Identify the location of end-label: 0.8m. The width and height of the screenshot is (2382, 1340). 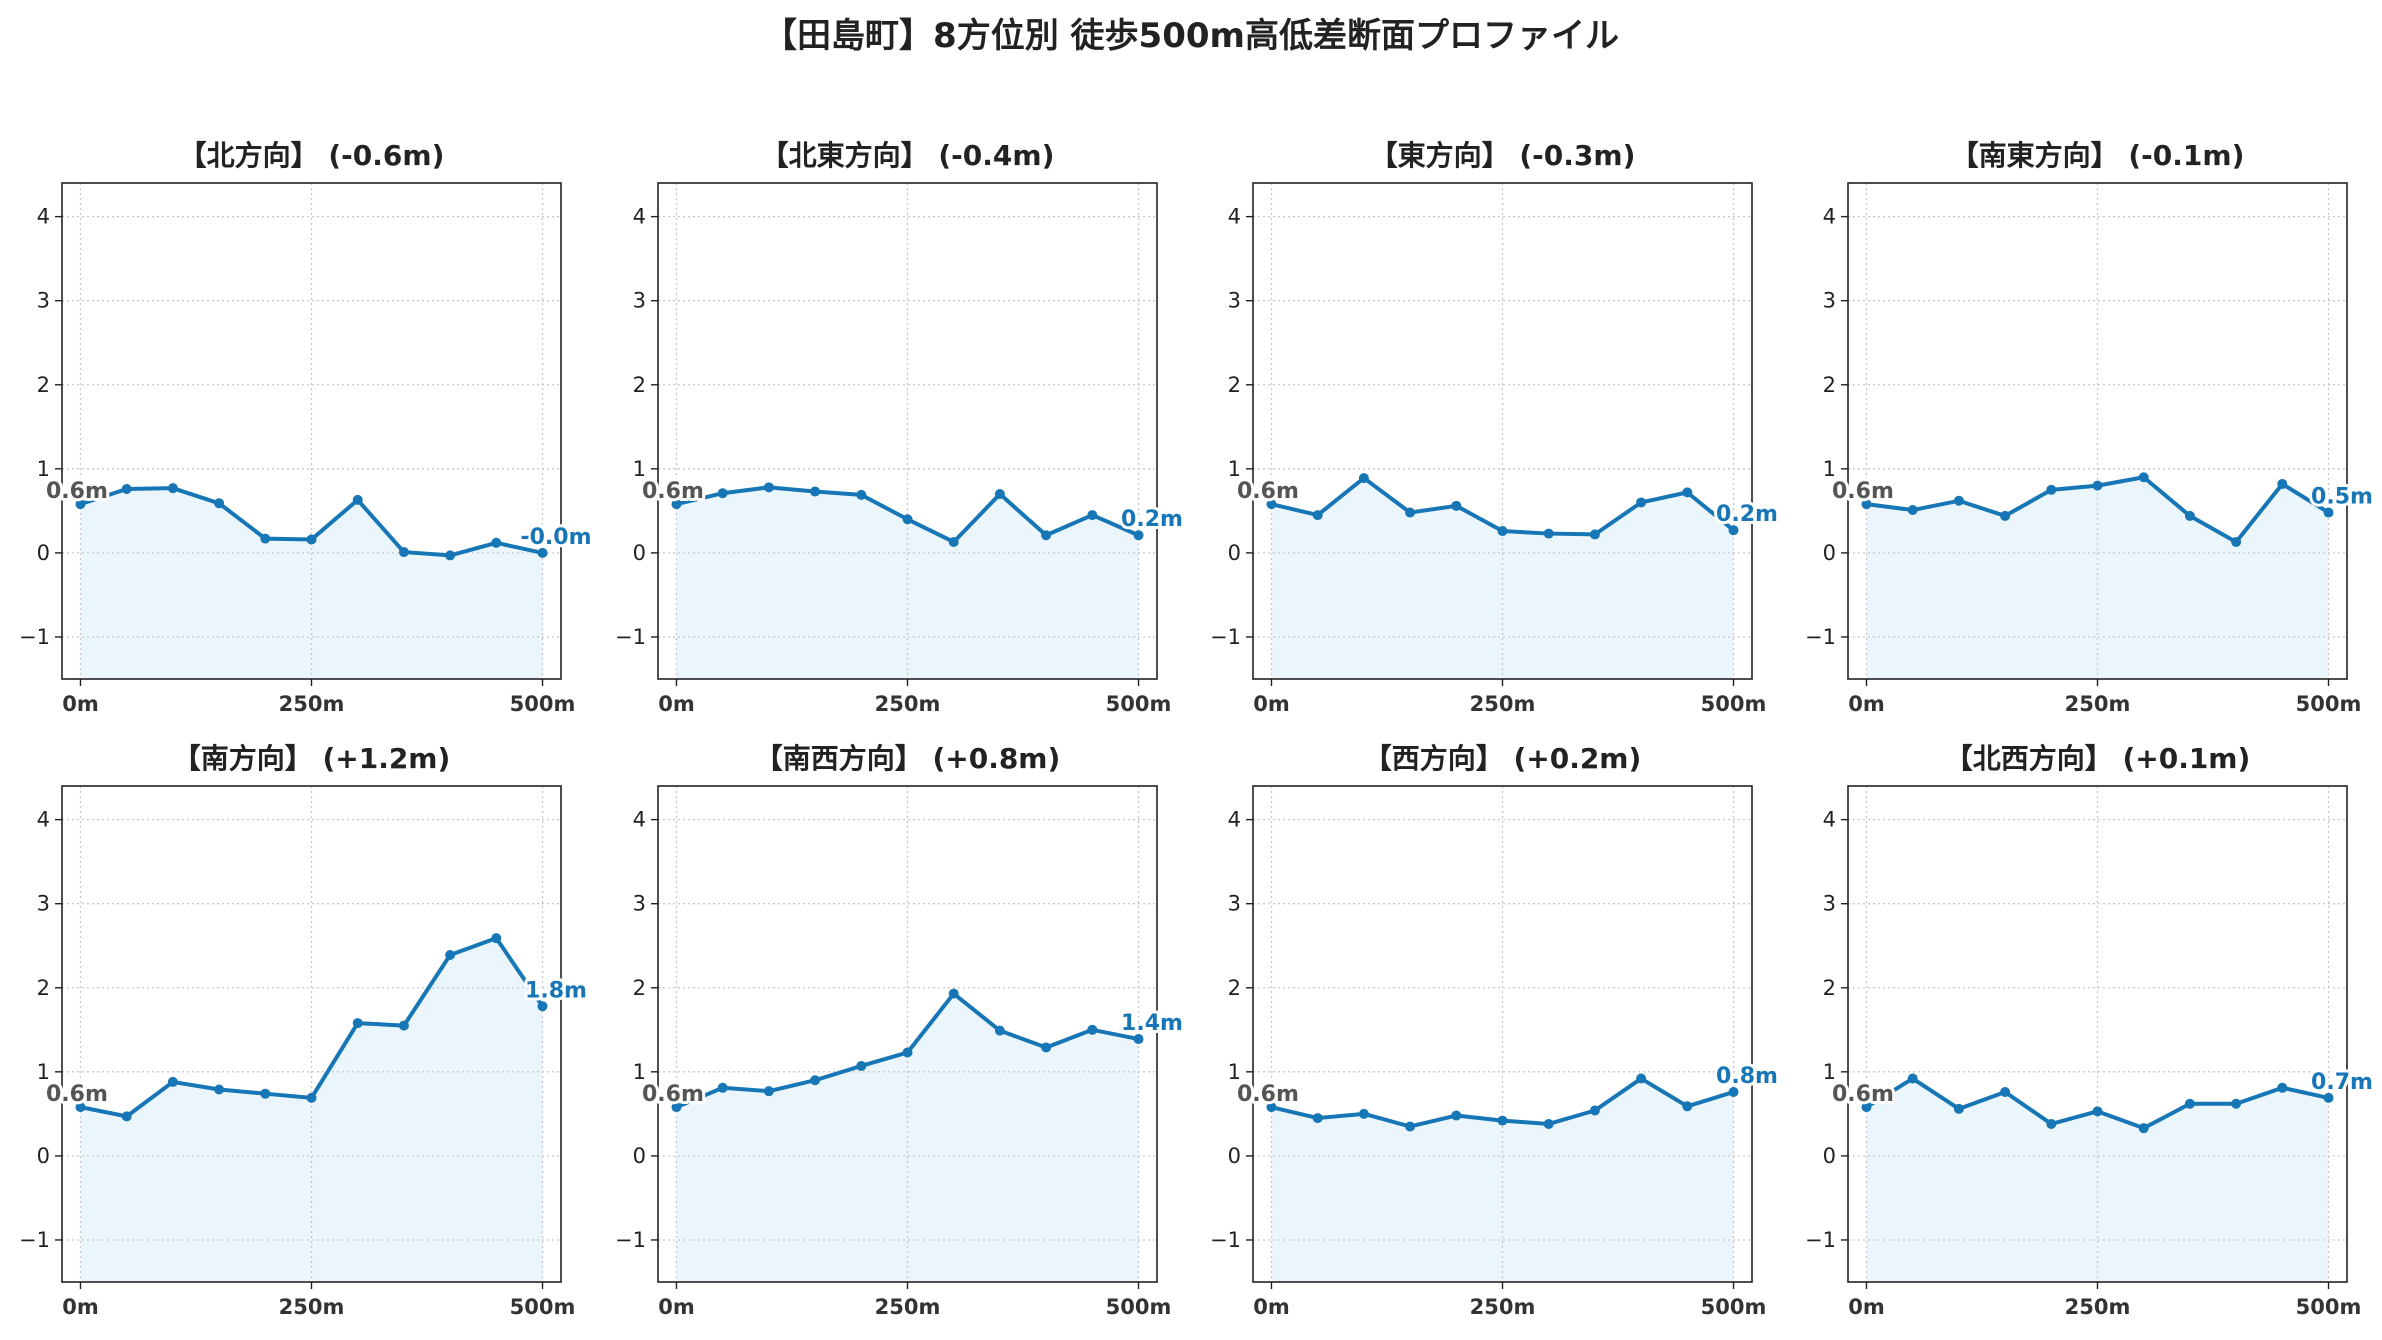
(1747, 1076).